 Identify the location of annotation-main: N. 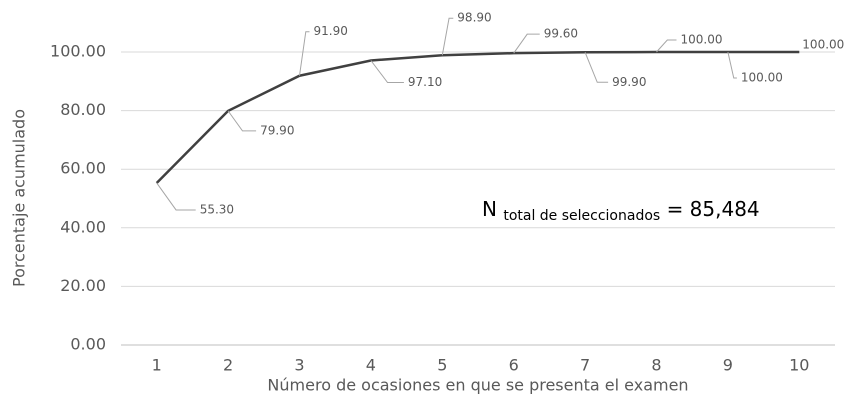
(489, 209).